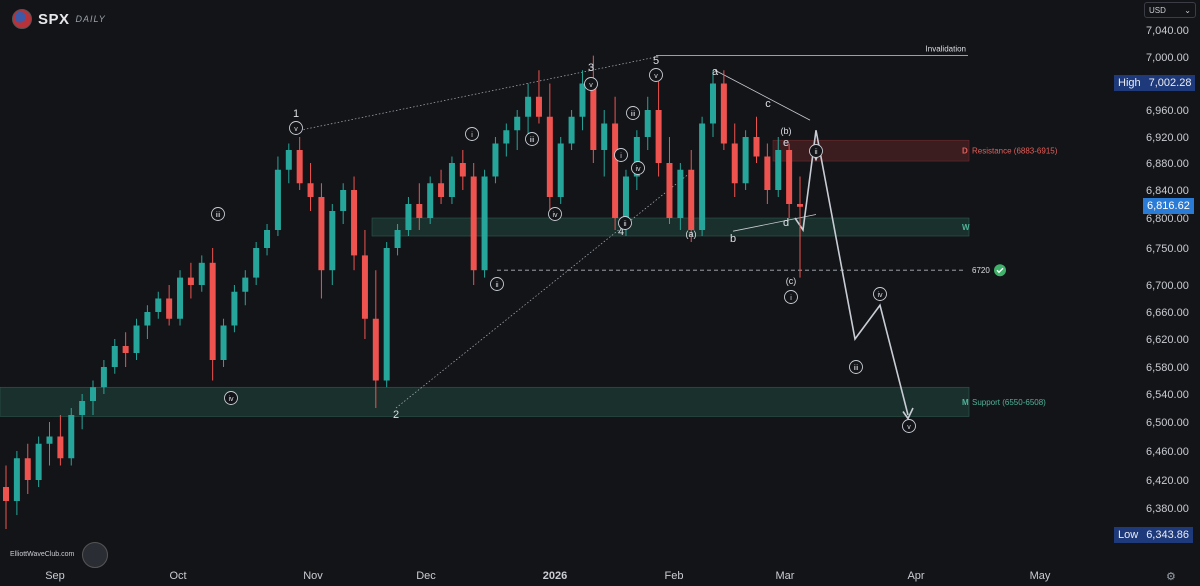 The width and height of the screenshot is (1200, 586). Describe the element at coordinates (90, 19) in the screenshot. I see `timeframe-label: DAILY` at that location.